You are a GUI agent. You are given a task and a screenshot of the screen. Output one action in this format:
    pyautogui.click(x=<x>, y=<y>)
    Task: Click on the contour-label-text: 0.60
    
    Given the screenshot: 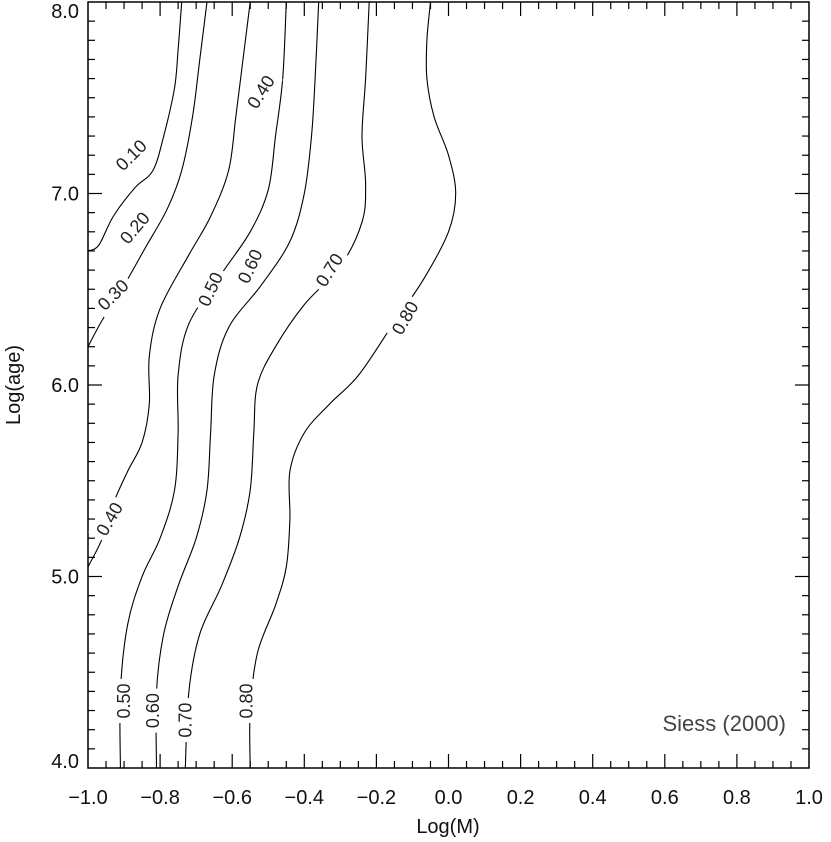 What is the action you would take?
    pyautogui.click(x=153, y=710)
    